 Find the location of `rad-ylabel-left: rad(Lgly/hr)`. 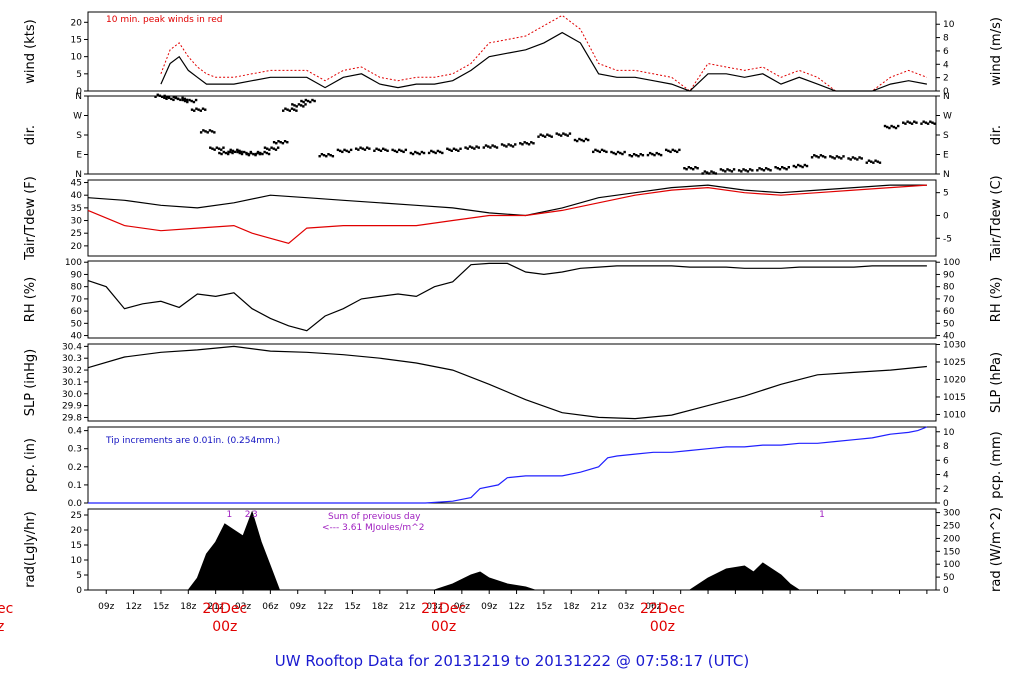

rad-ylabel-left: rad(Lgly/hr) is located at coordinates (30, 549).